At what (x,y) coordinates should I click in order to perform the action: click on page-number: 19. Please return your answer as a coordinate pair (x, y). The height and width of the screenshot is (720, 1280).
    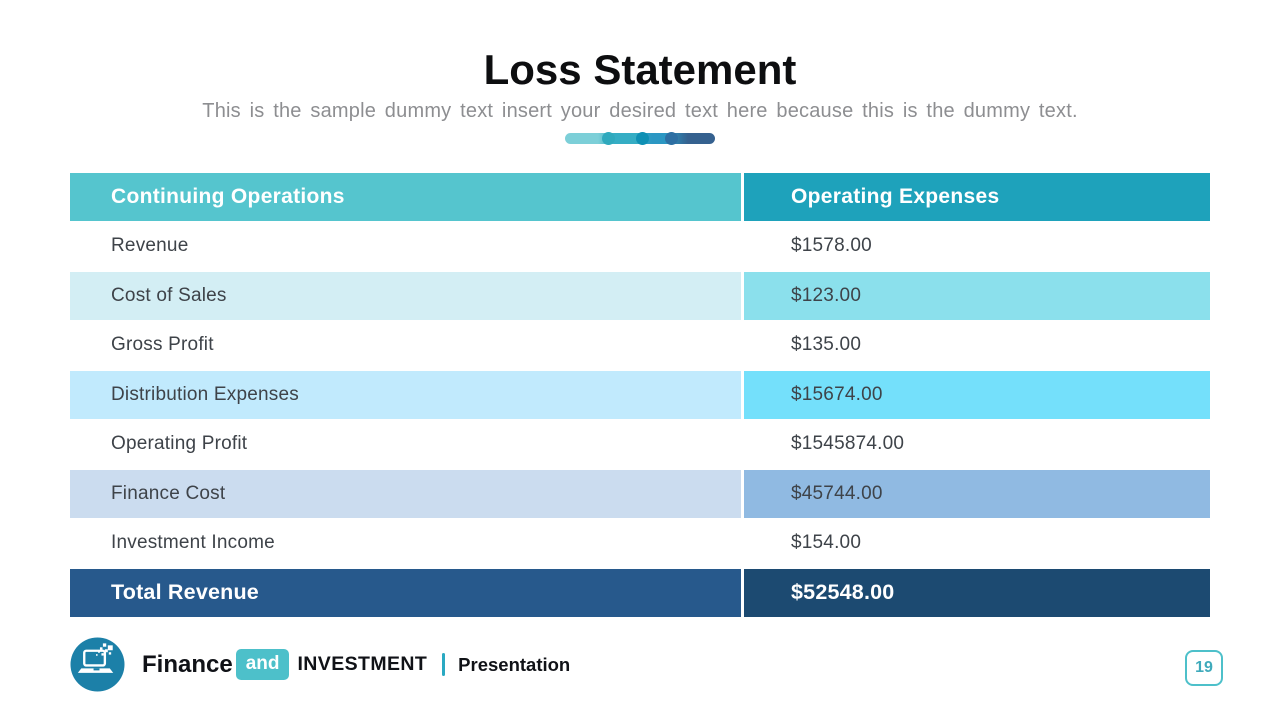
    Looking at the image, I should click on (1204, 667).